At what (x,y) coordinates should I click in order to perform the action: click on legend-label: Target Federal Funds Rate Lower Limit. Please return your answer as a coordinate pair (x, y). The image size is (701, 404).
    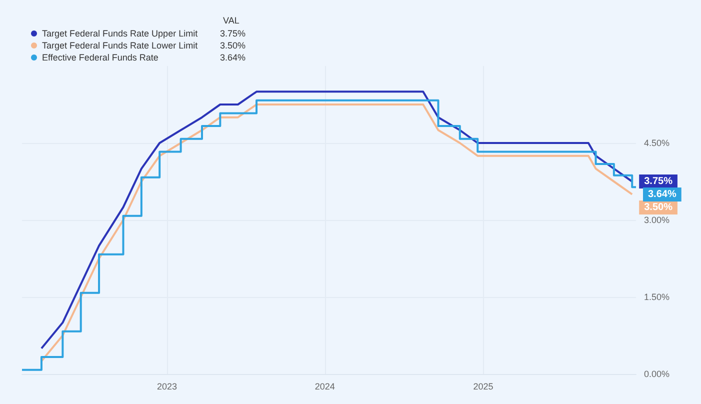
    Looking at the image, I should click on (120, 45).